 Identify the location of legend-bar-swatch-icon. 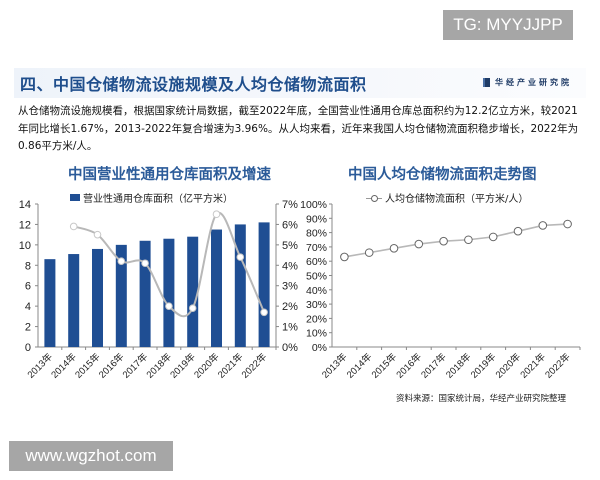
(75, 197).